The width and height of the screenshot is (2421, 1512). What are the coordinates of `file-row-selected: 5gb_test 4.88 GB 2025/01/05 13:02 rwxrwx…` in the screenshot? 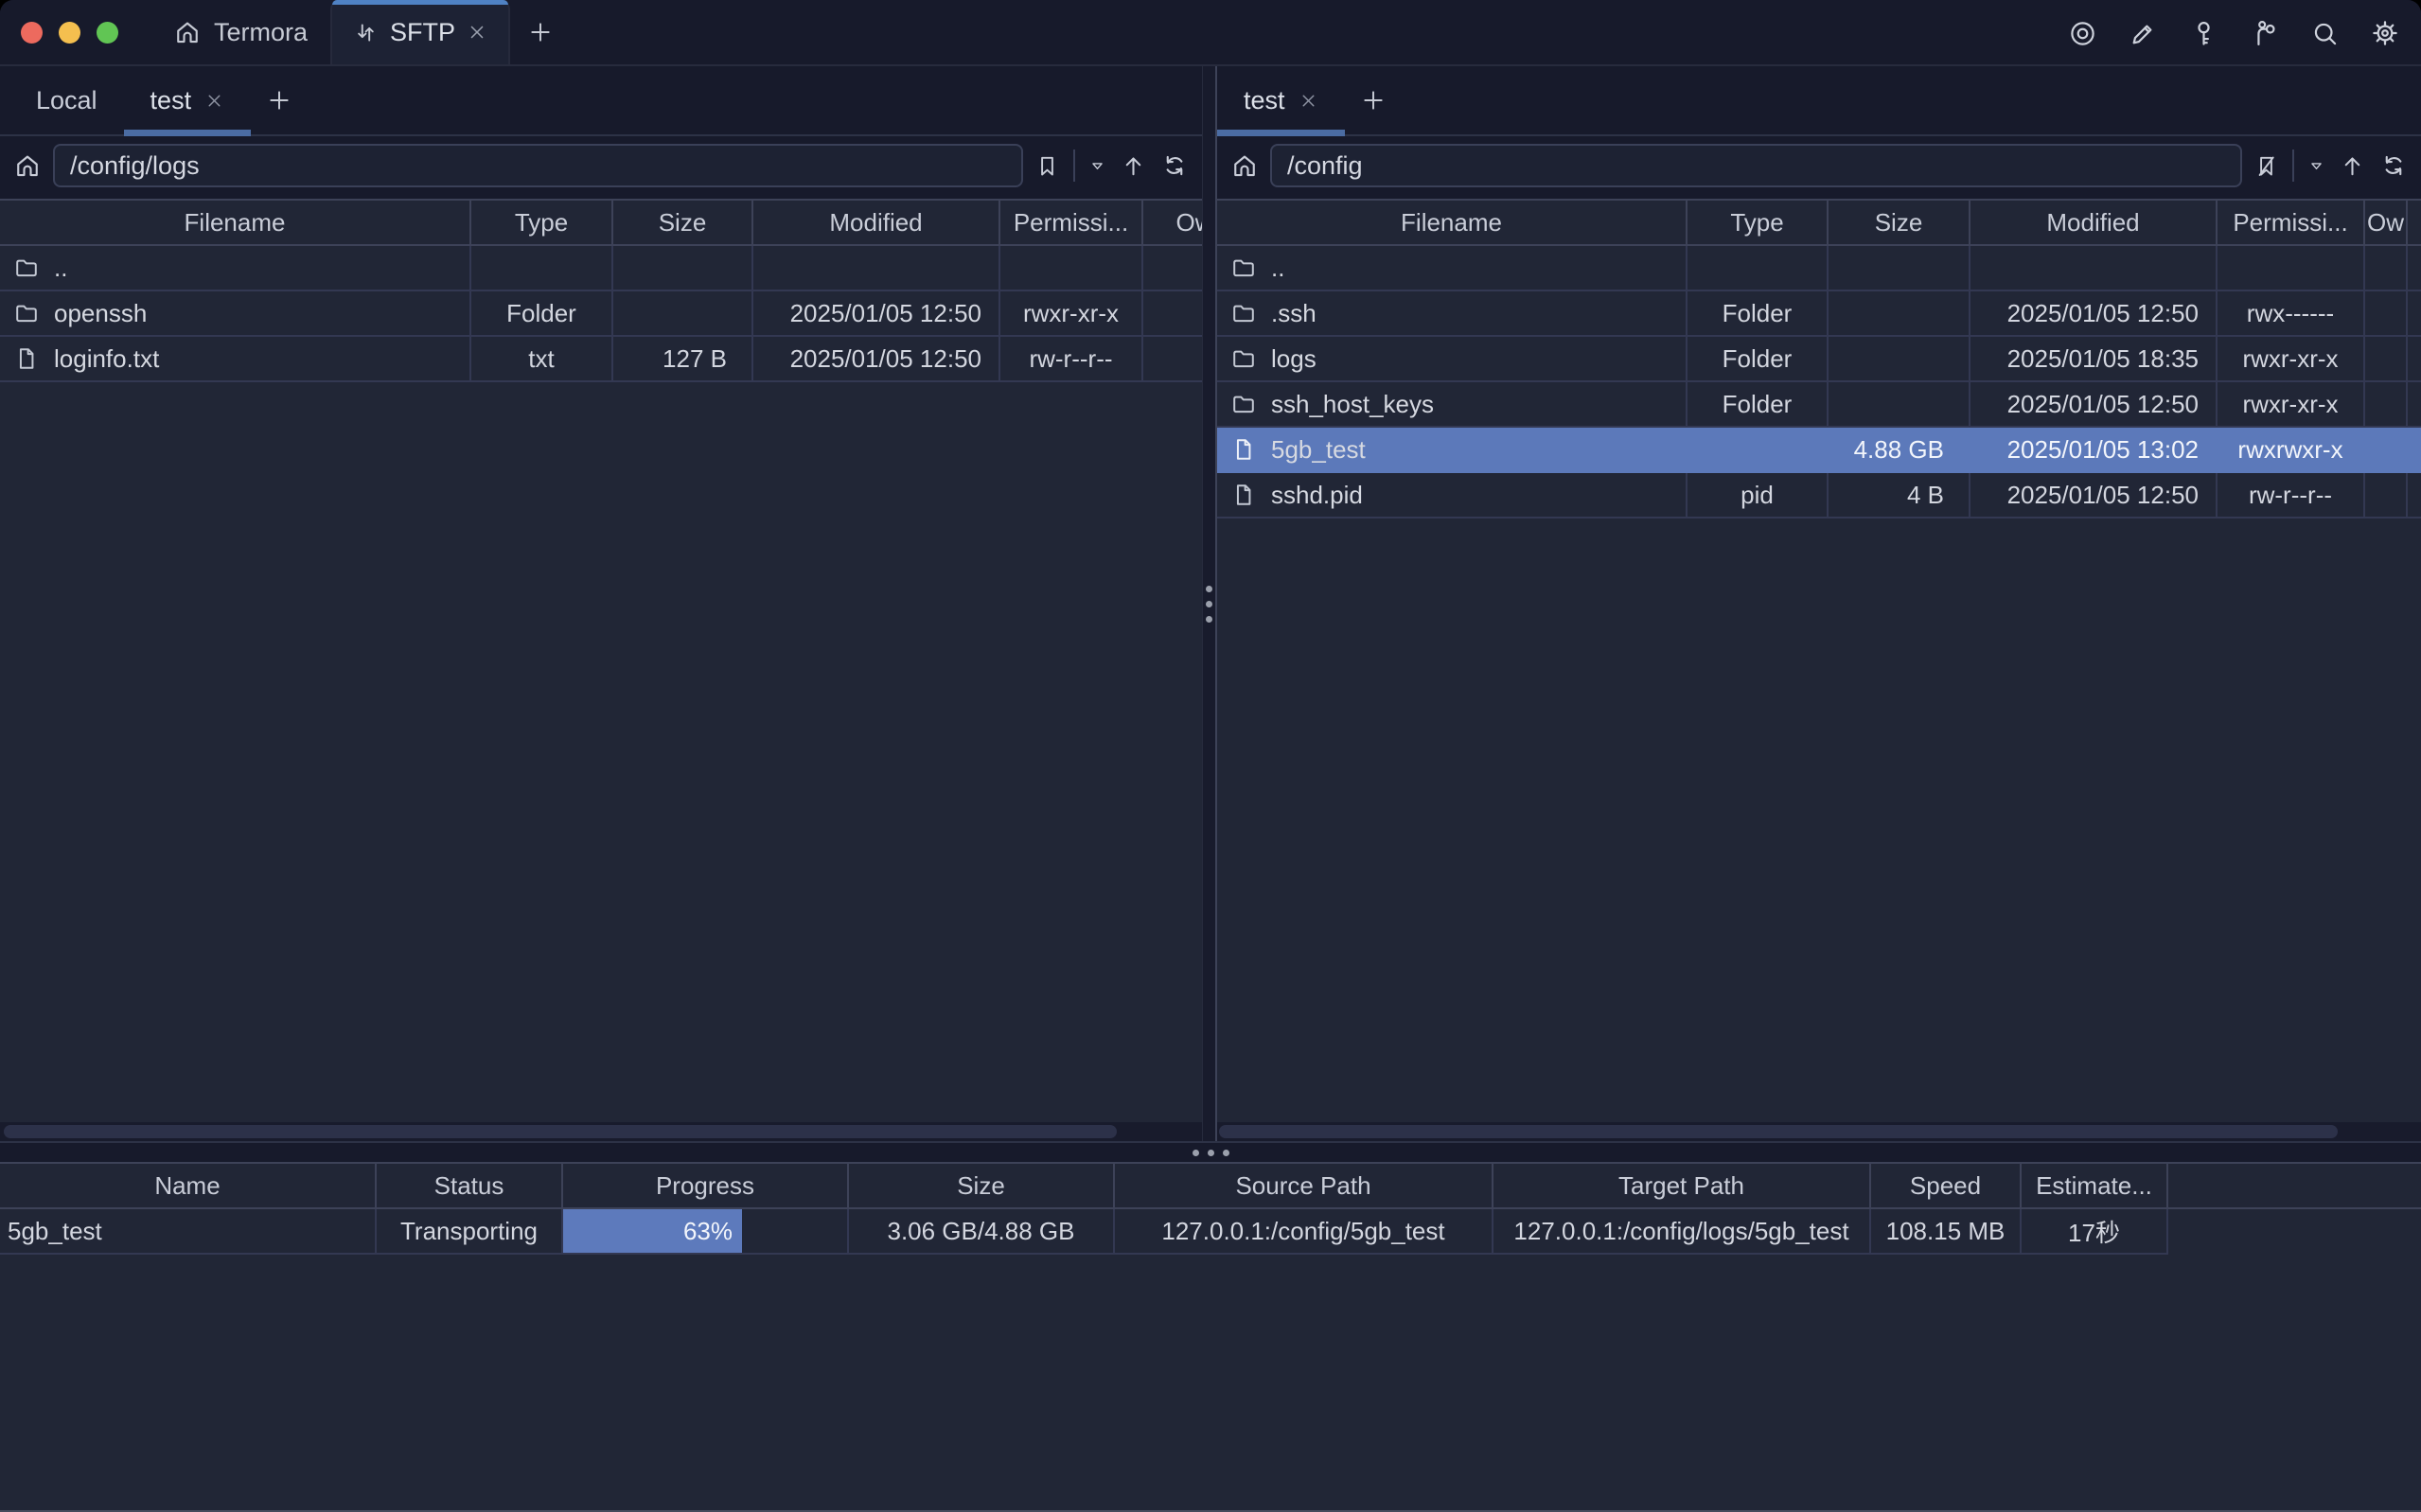 It's located at (1819, 450).